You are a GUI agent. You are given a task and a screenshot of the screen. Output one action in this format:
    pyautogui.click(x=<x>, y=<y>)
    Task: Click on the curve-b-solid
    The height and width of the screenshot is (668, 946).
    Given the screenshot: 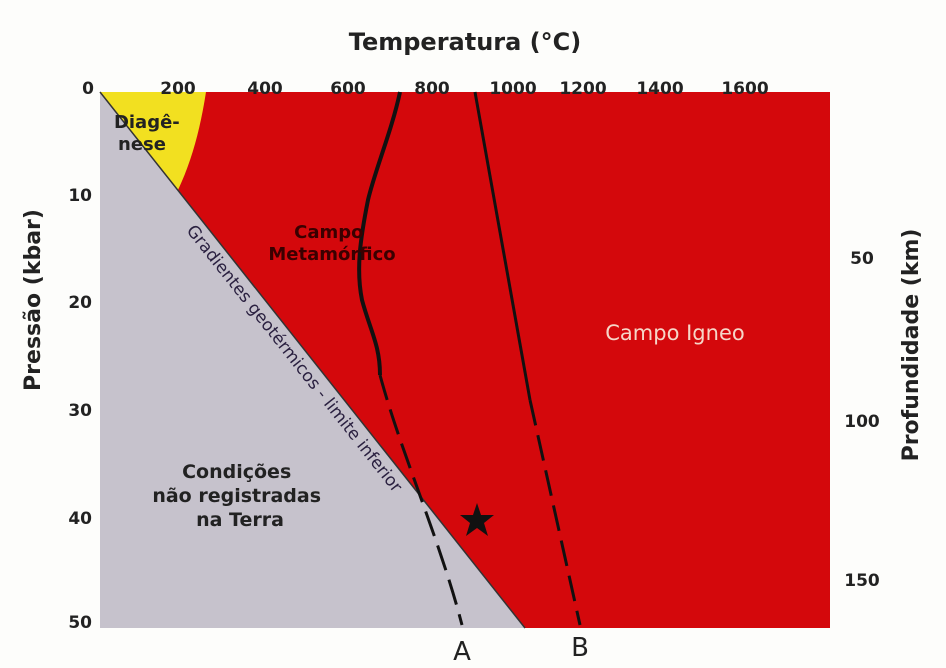 What is the action you would take?
    pyautogui.click(x=502, y=246)
    